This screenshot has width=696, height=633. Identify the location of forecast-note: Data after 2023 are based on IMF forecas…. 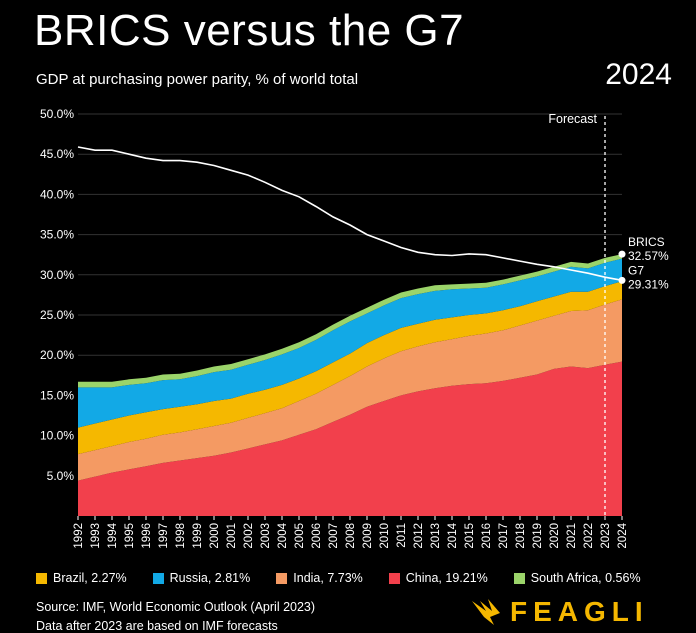
(157, 626).